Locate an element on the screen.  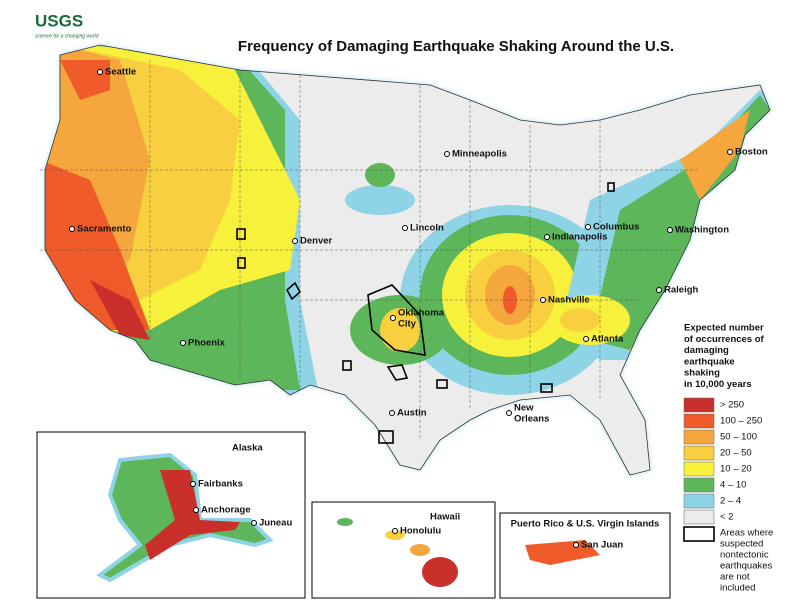
legend-note: earthquakes is located at coordinates (746, 566).